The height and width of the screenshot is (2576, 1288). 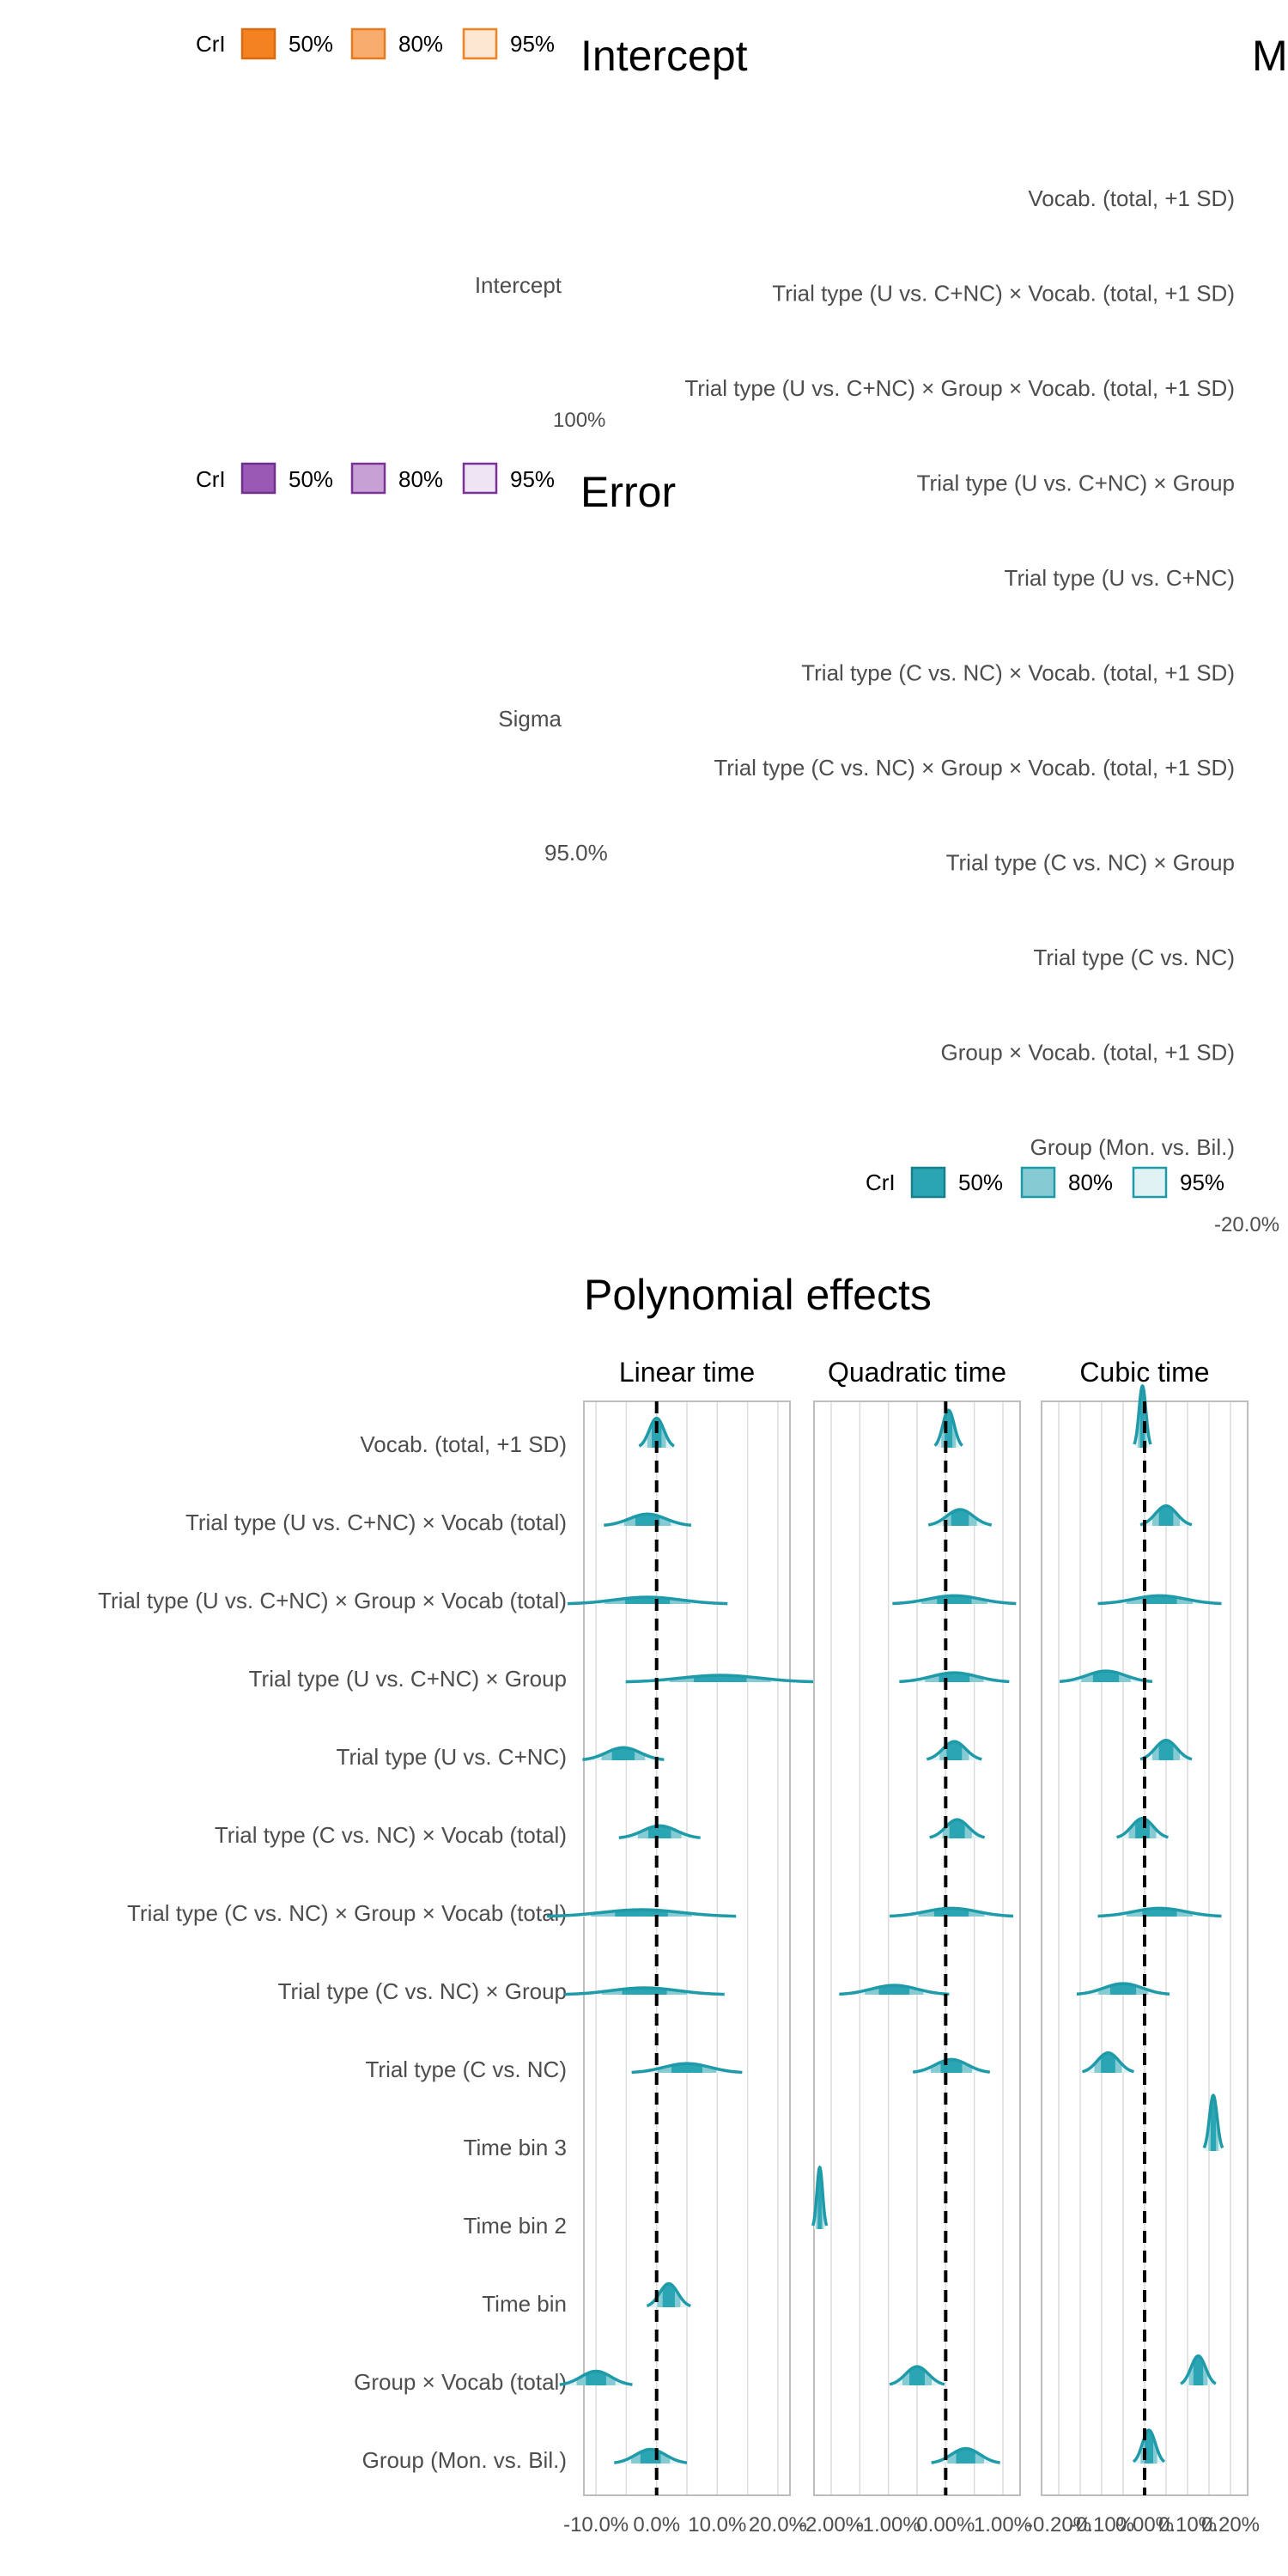 What do you see at coordinates (376, 479) in the screenshot?
I see `error-legend: CrI 50% 80% 95%` at bounding box center [376, 479].